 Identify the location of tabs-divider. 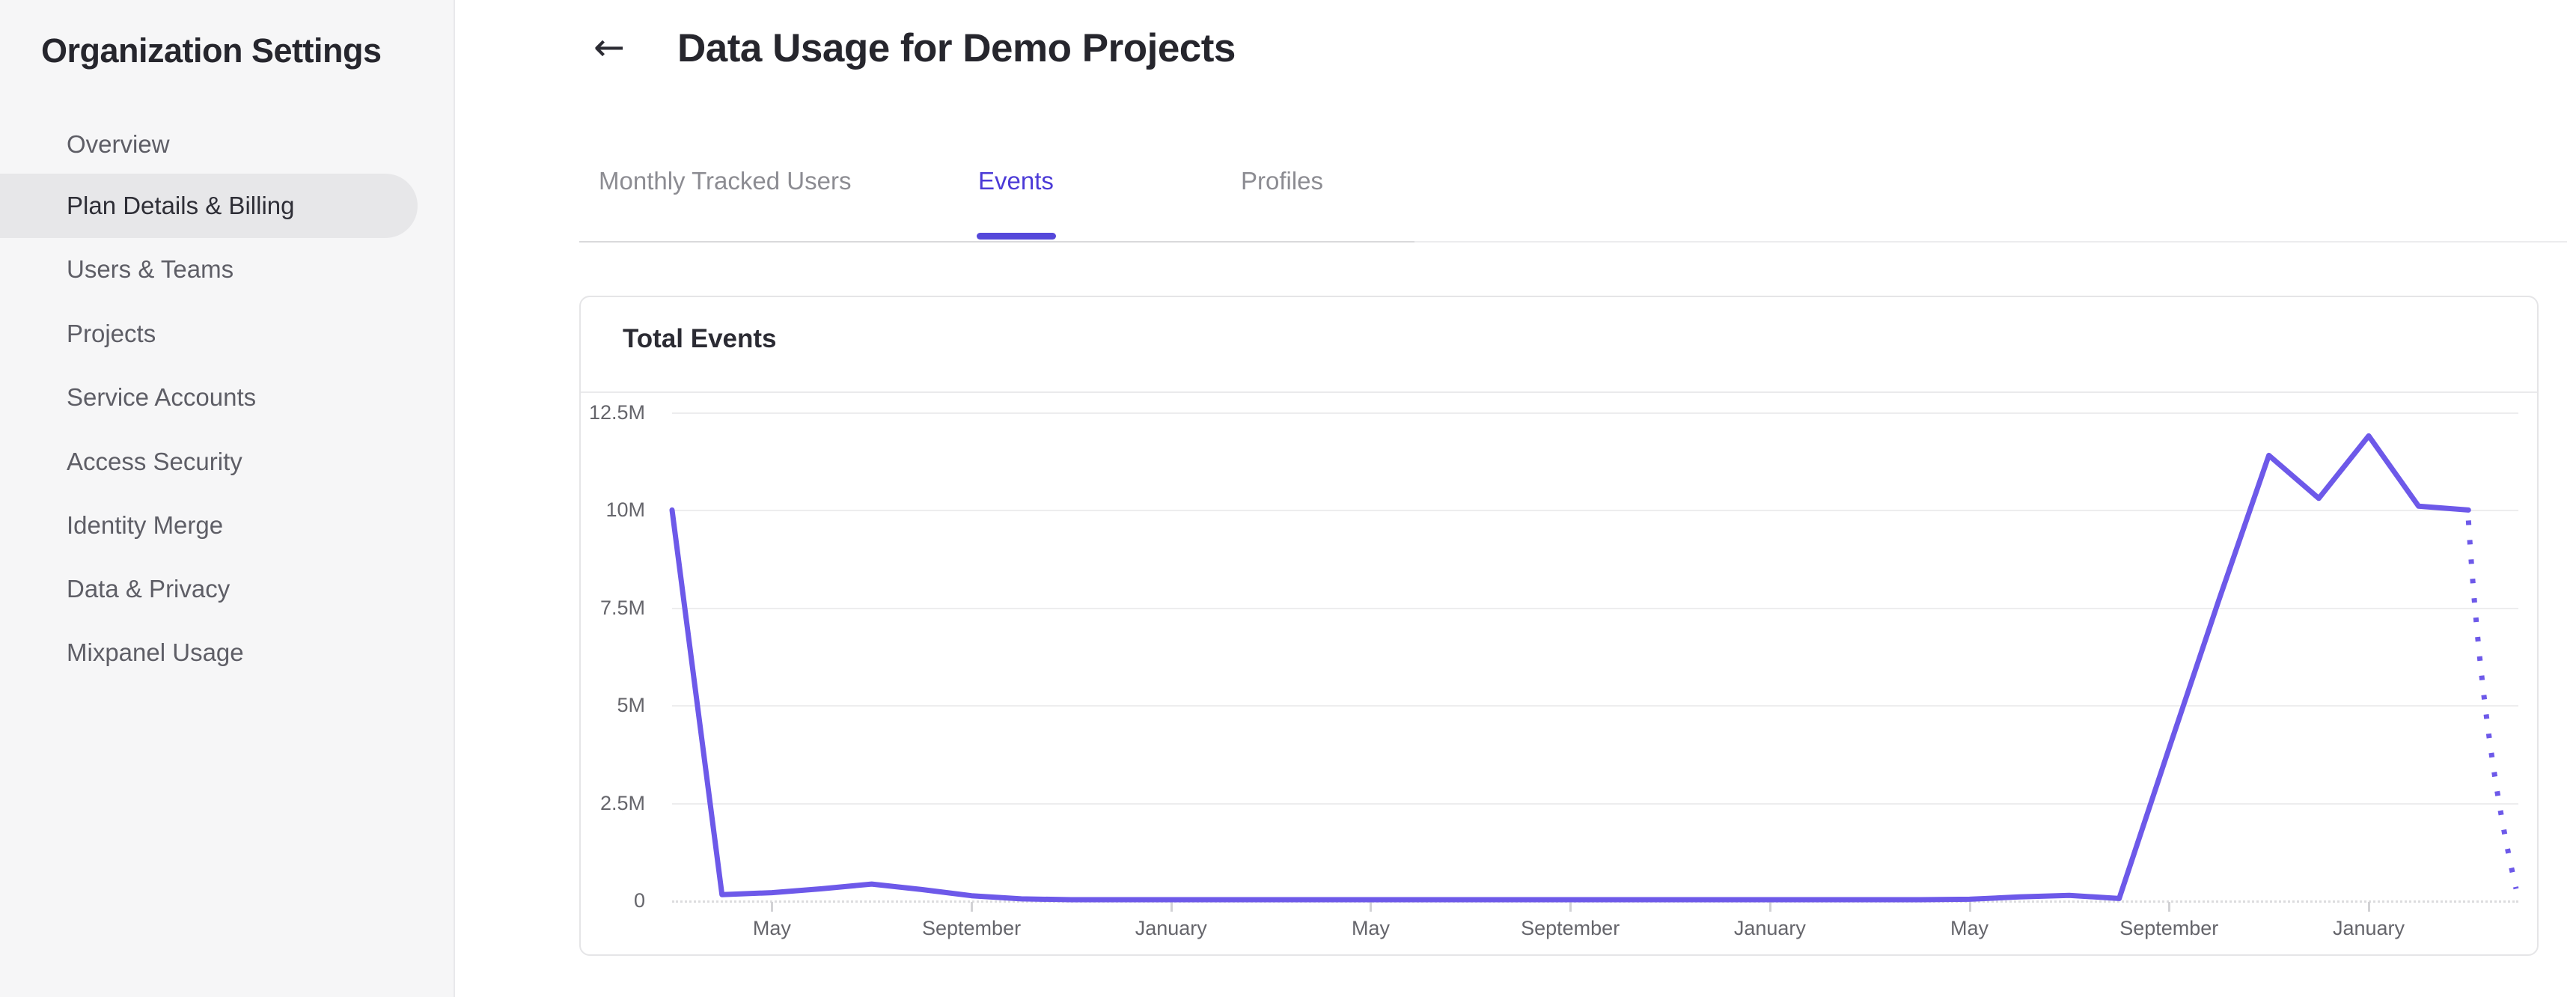
(997, 242).